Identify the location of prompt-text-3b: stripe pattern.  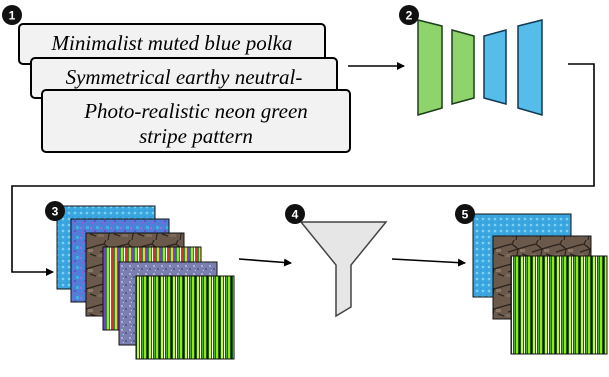
(196, 136).